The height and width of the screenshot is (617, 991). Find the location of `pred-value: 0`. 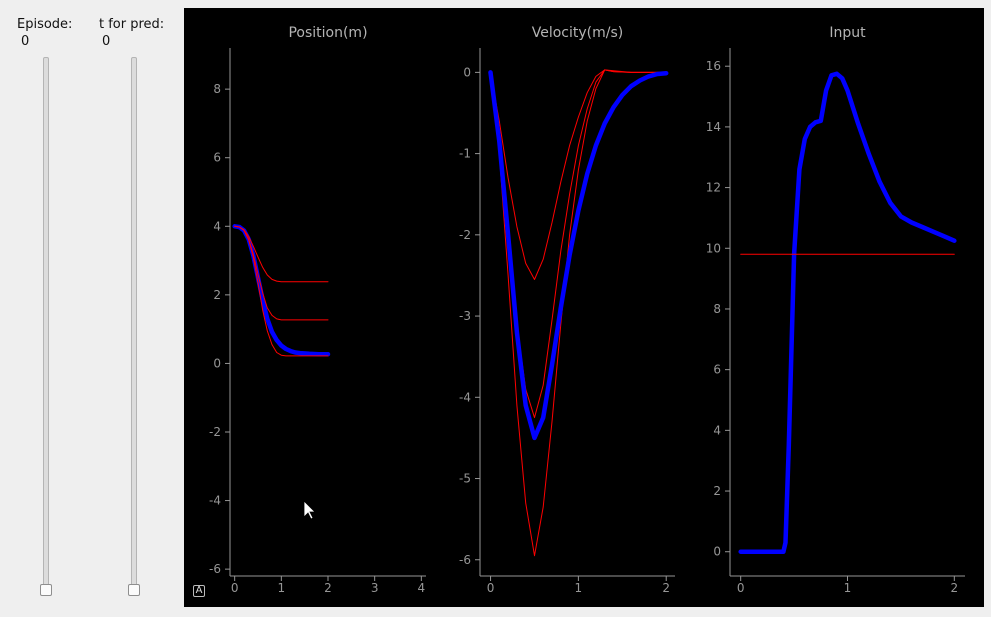

pred-value: 0 is located at coordinates (106, 41).